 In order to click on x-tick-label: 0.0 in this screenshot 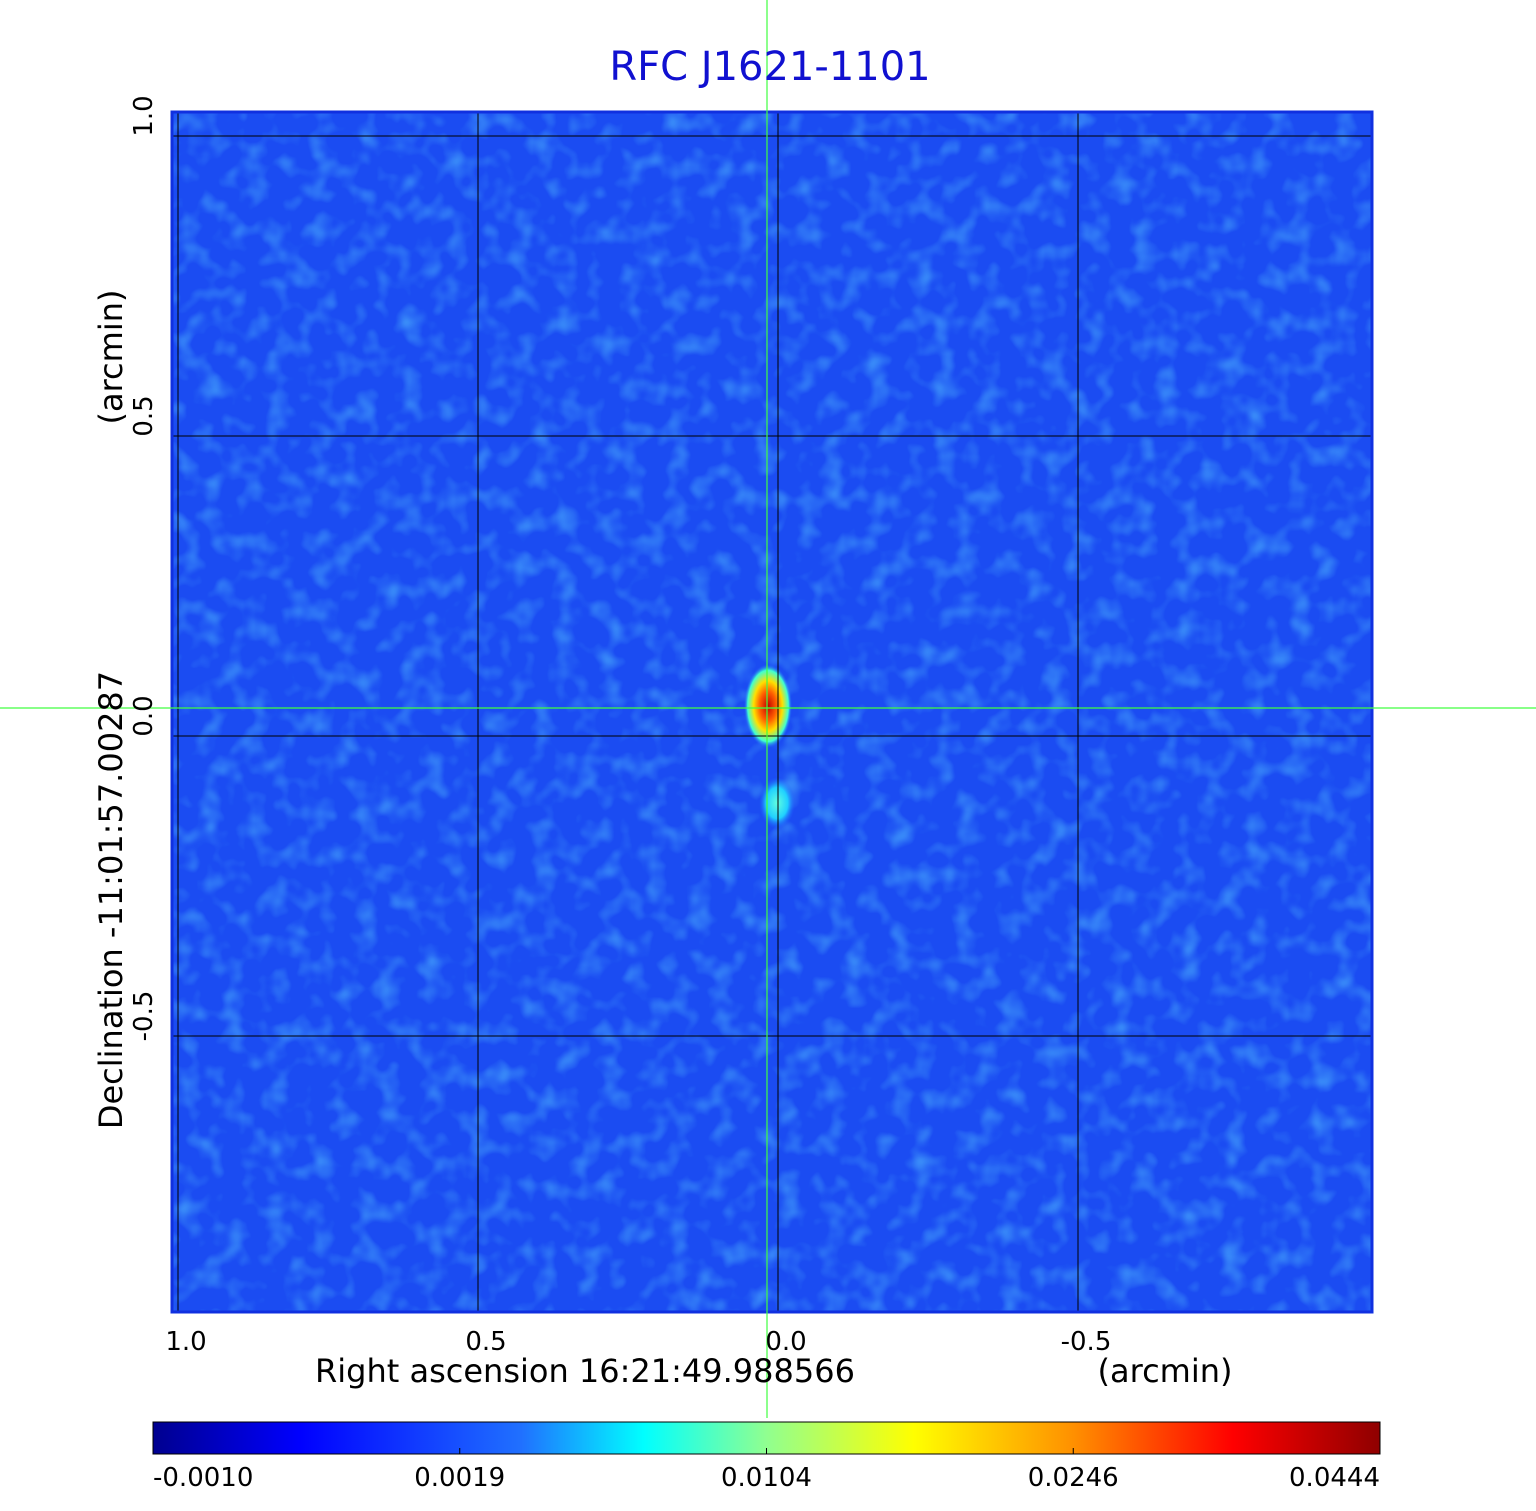, I will do `click(785, 1342)`.